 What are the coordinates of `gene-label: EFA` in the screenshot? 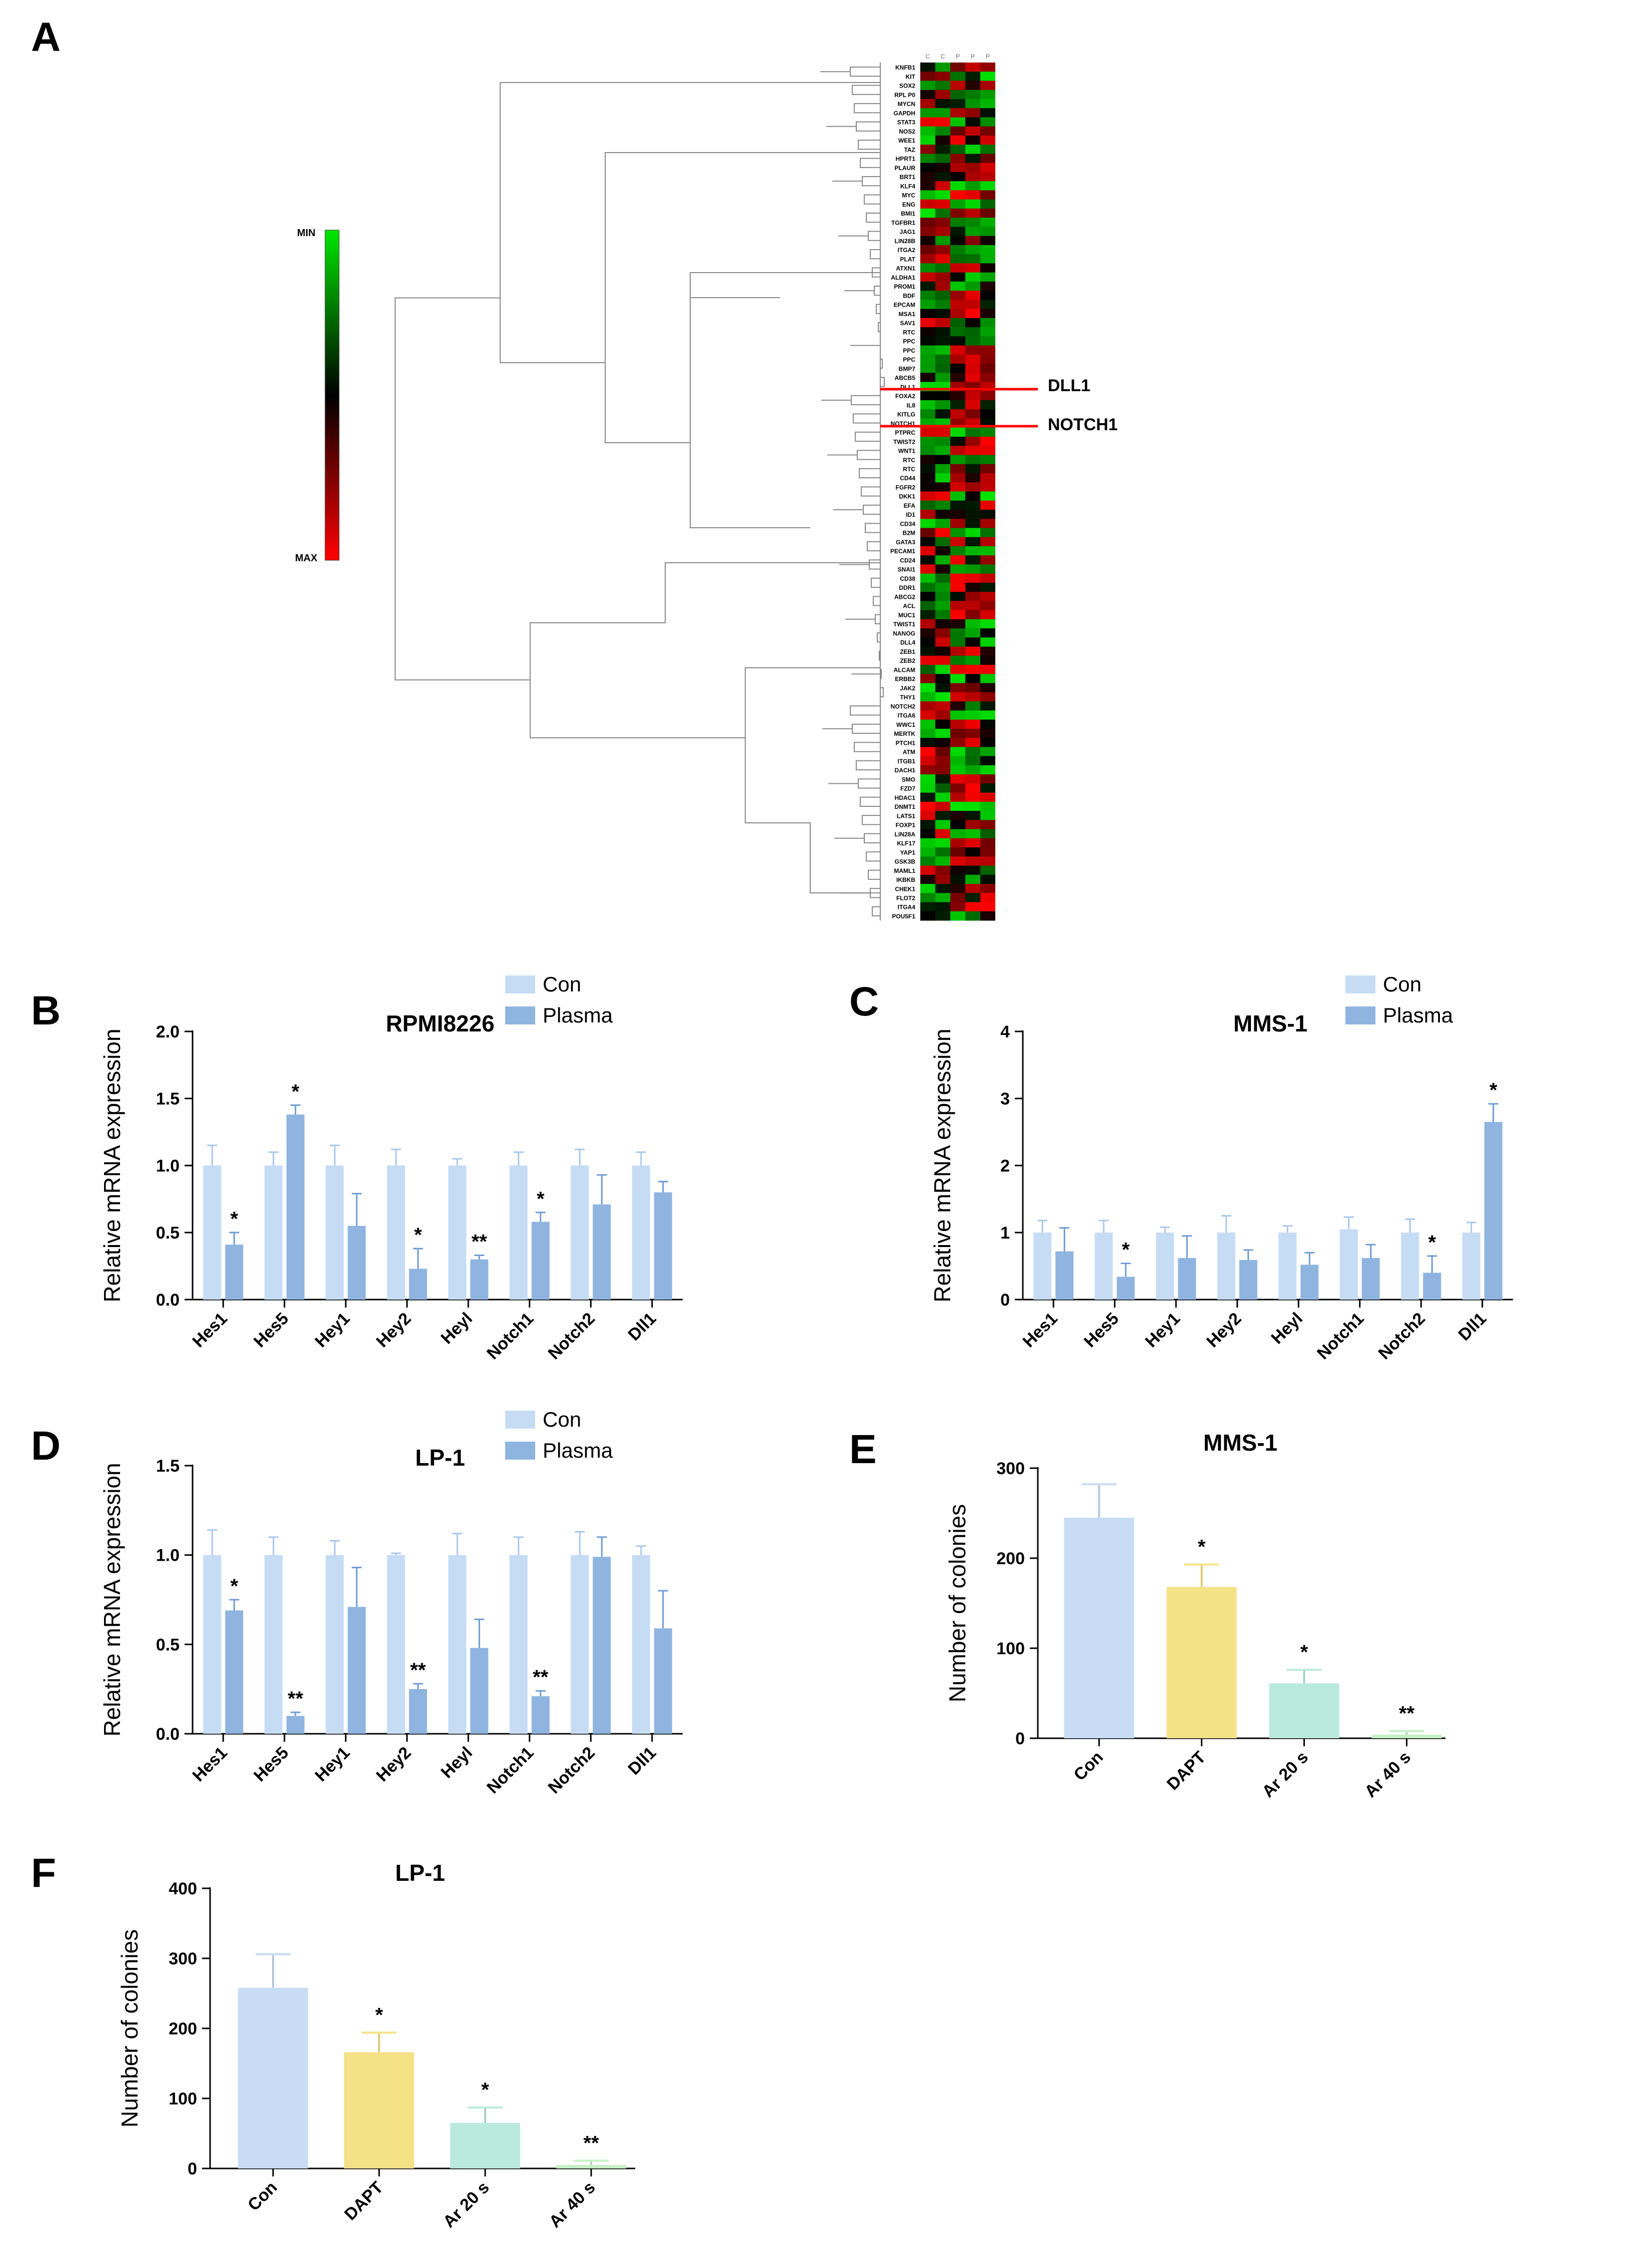 It's located at (910, 505).